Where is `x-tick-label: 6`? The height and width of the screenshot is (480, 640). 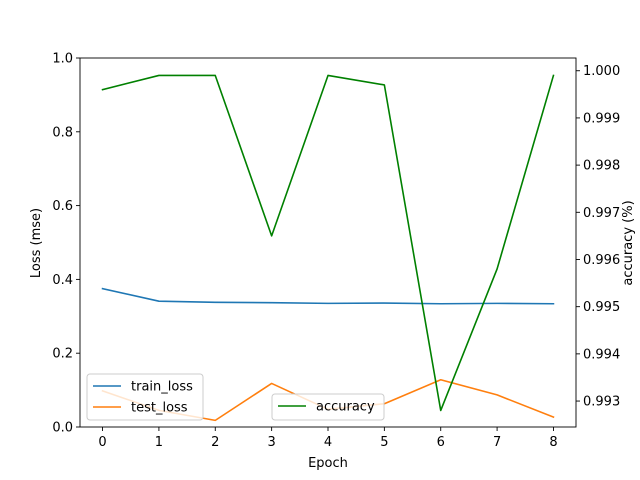 x-tick-label: 6 is located at coordinates (441, 442).